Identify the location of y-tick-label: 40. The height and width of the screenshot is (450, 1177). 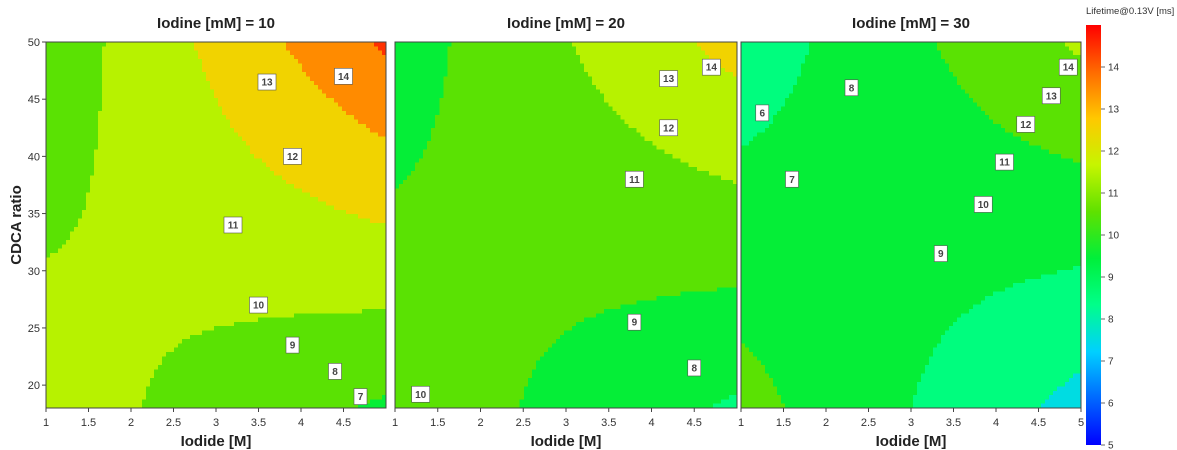
(34, 157).